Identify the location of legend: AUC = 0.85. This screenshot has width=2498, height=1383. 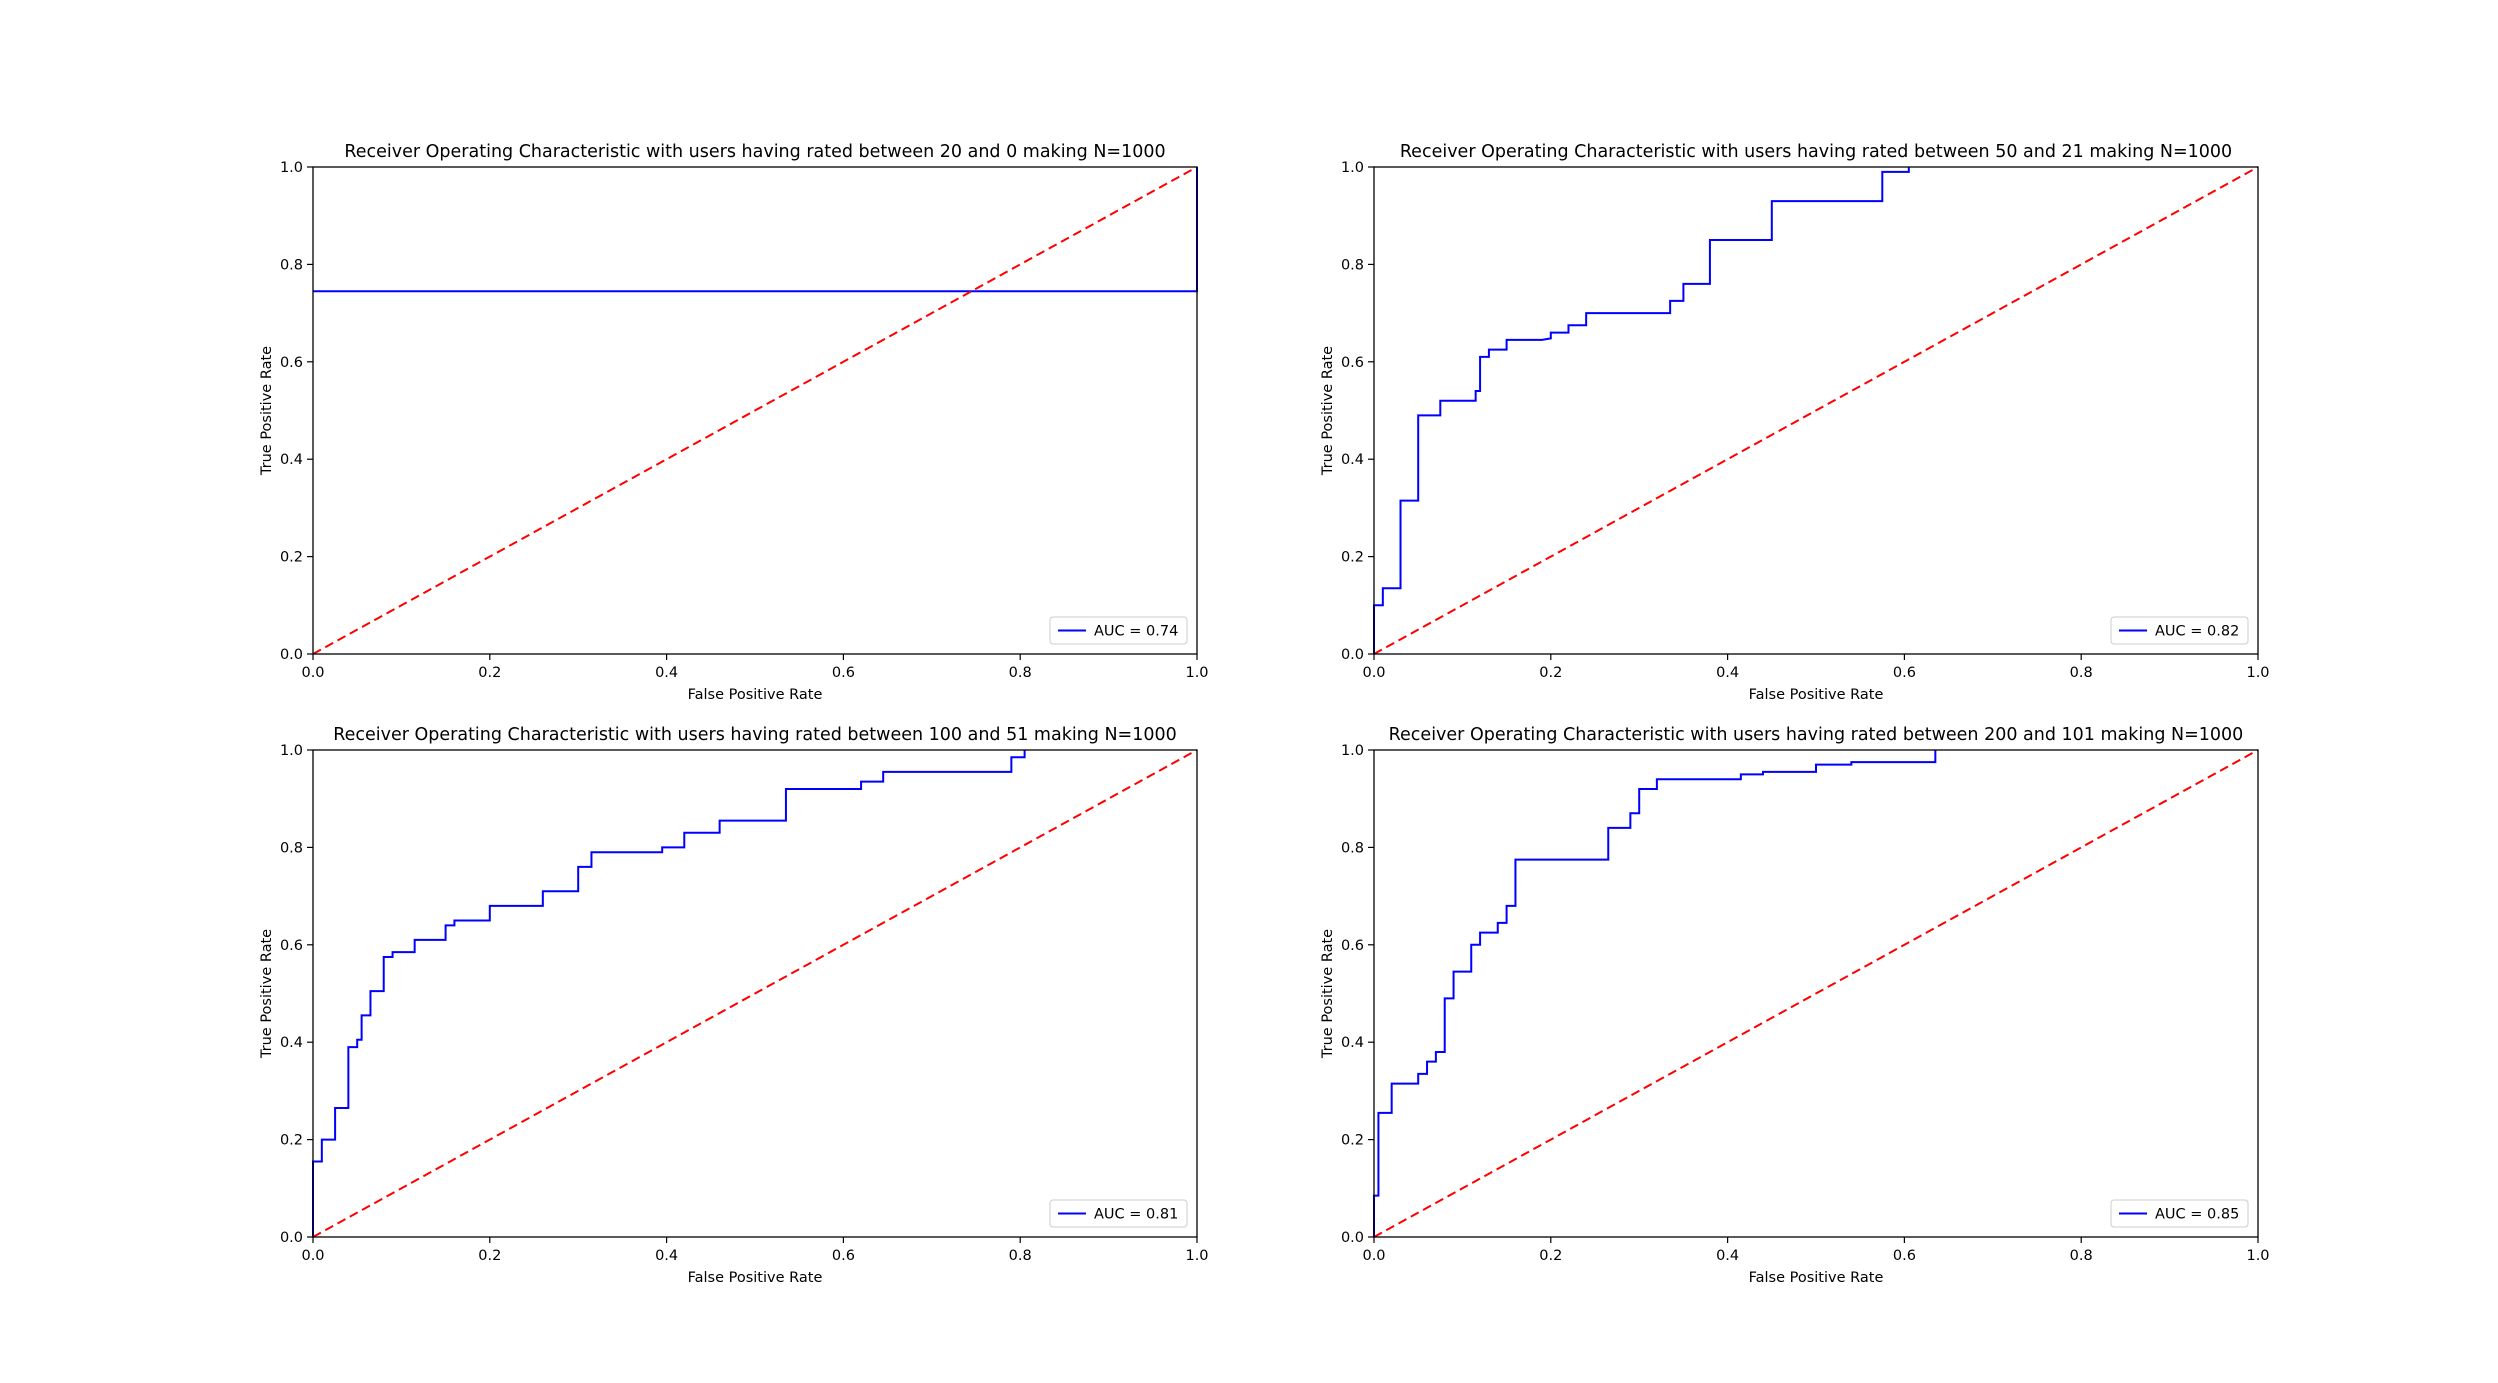
(2179, 1213).